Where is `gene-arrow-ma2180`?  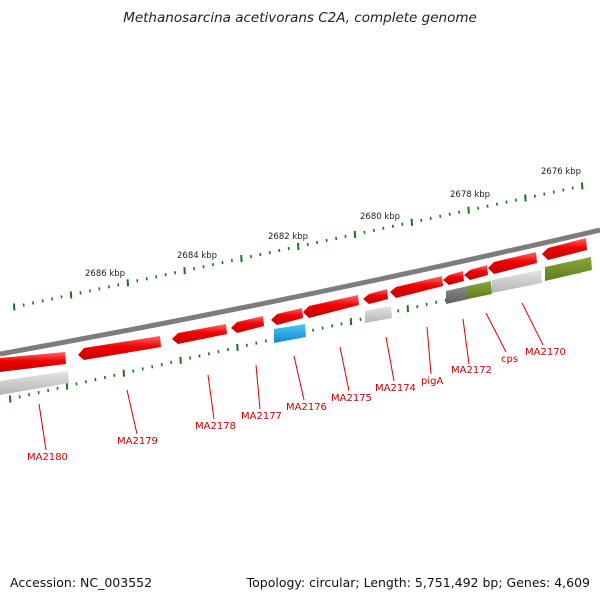 gene-arrow-ma2180 is located at coordinates (33, 362).